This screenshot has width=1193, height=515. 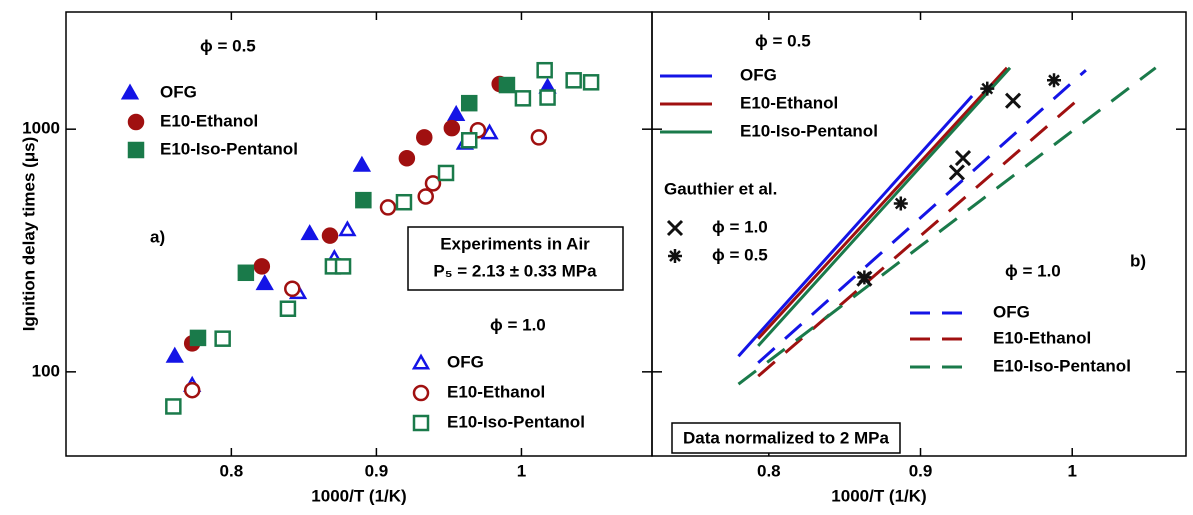 What do you see at coordinates (740, 226) in the screenshot?
I see `legend-label: ϕ = 1.0` at bounding box center [740, 226].